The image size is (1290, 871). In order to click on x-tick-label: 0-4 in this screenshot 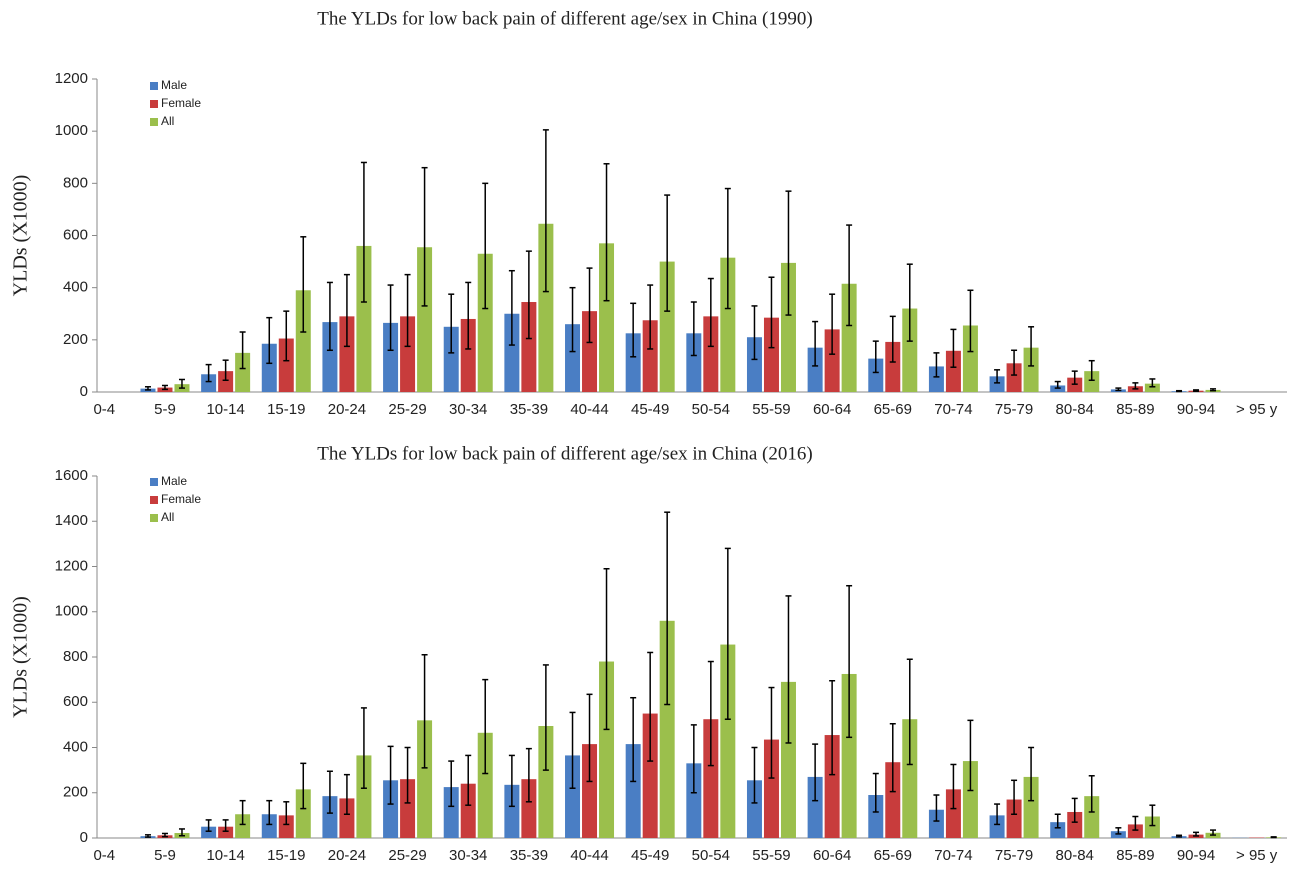, I will do `click(104, 855)`.